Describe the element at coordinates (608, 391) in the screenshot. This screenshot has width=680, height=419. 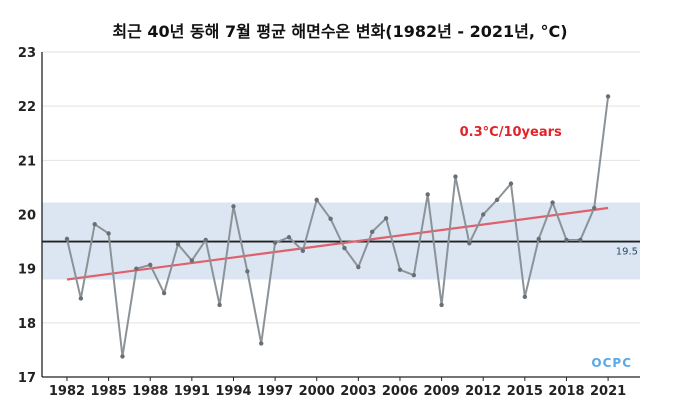
I see `x-tick-label: 2021` at that location.